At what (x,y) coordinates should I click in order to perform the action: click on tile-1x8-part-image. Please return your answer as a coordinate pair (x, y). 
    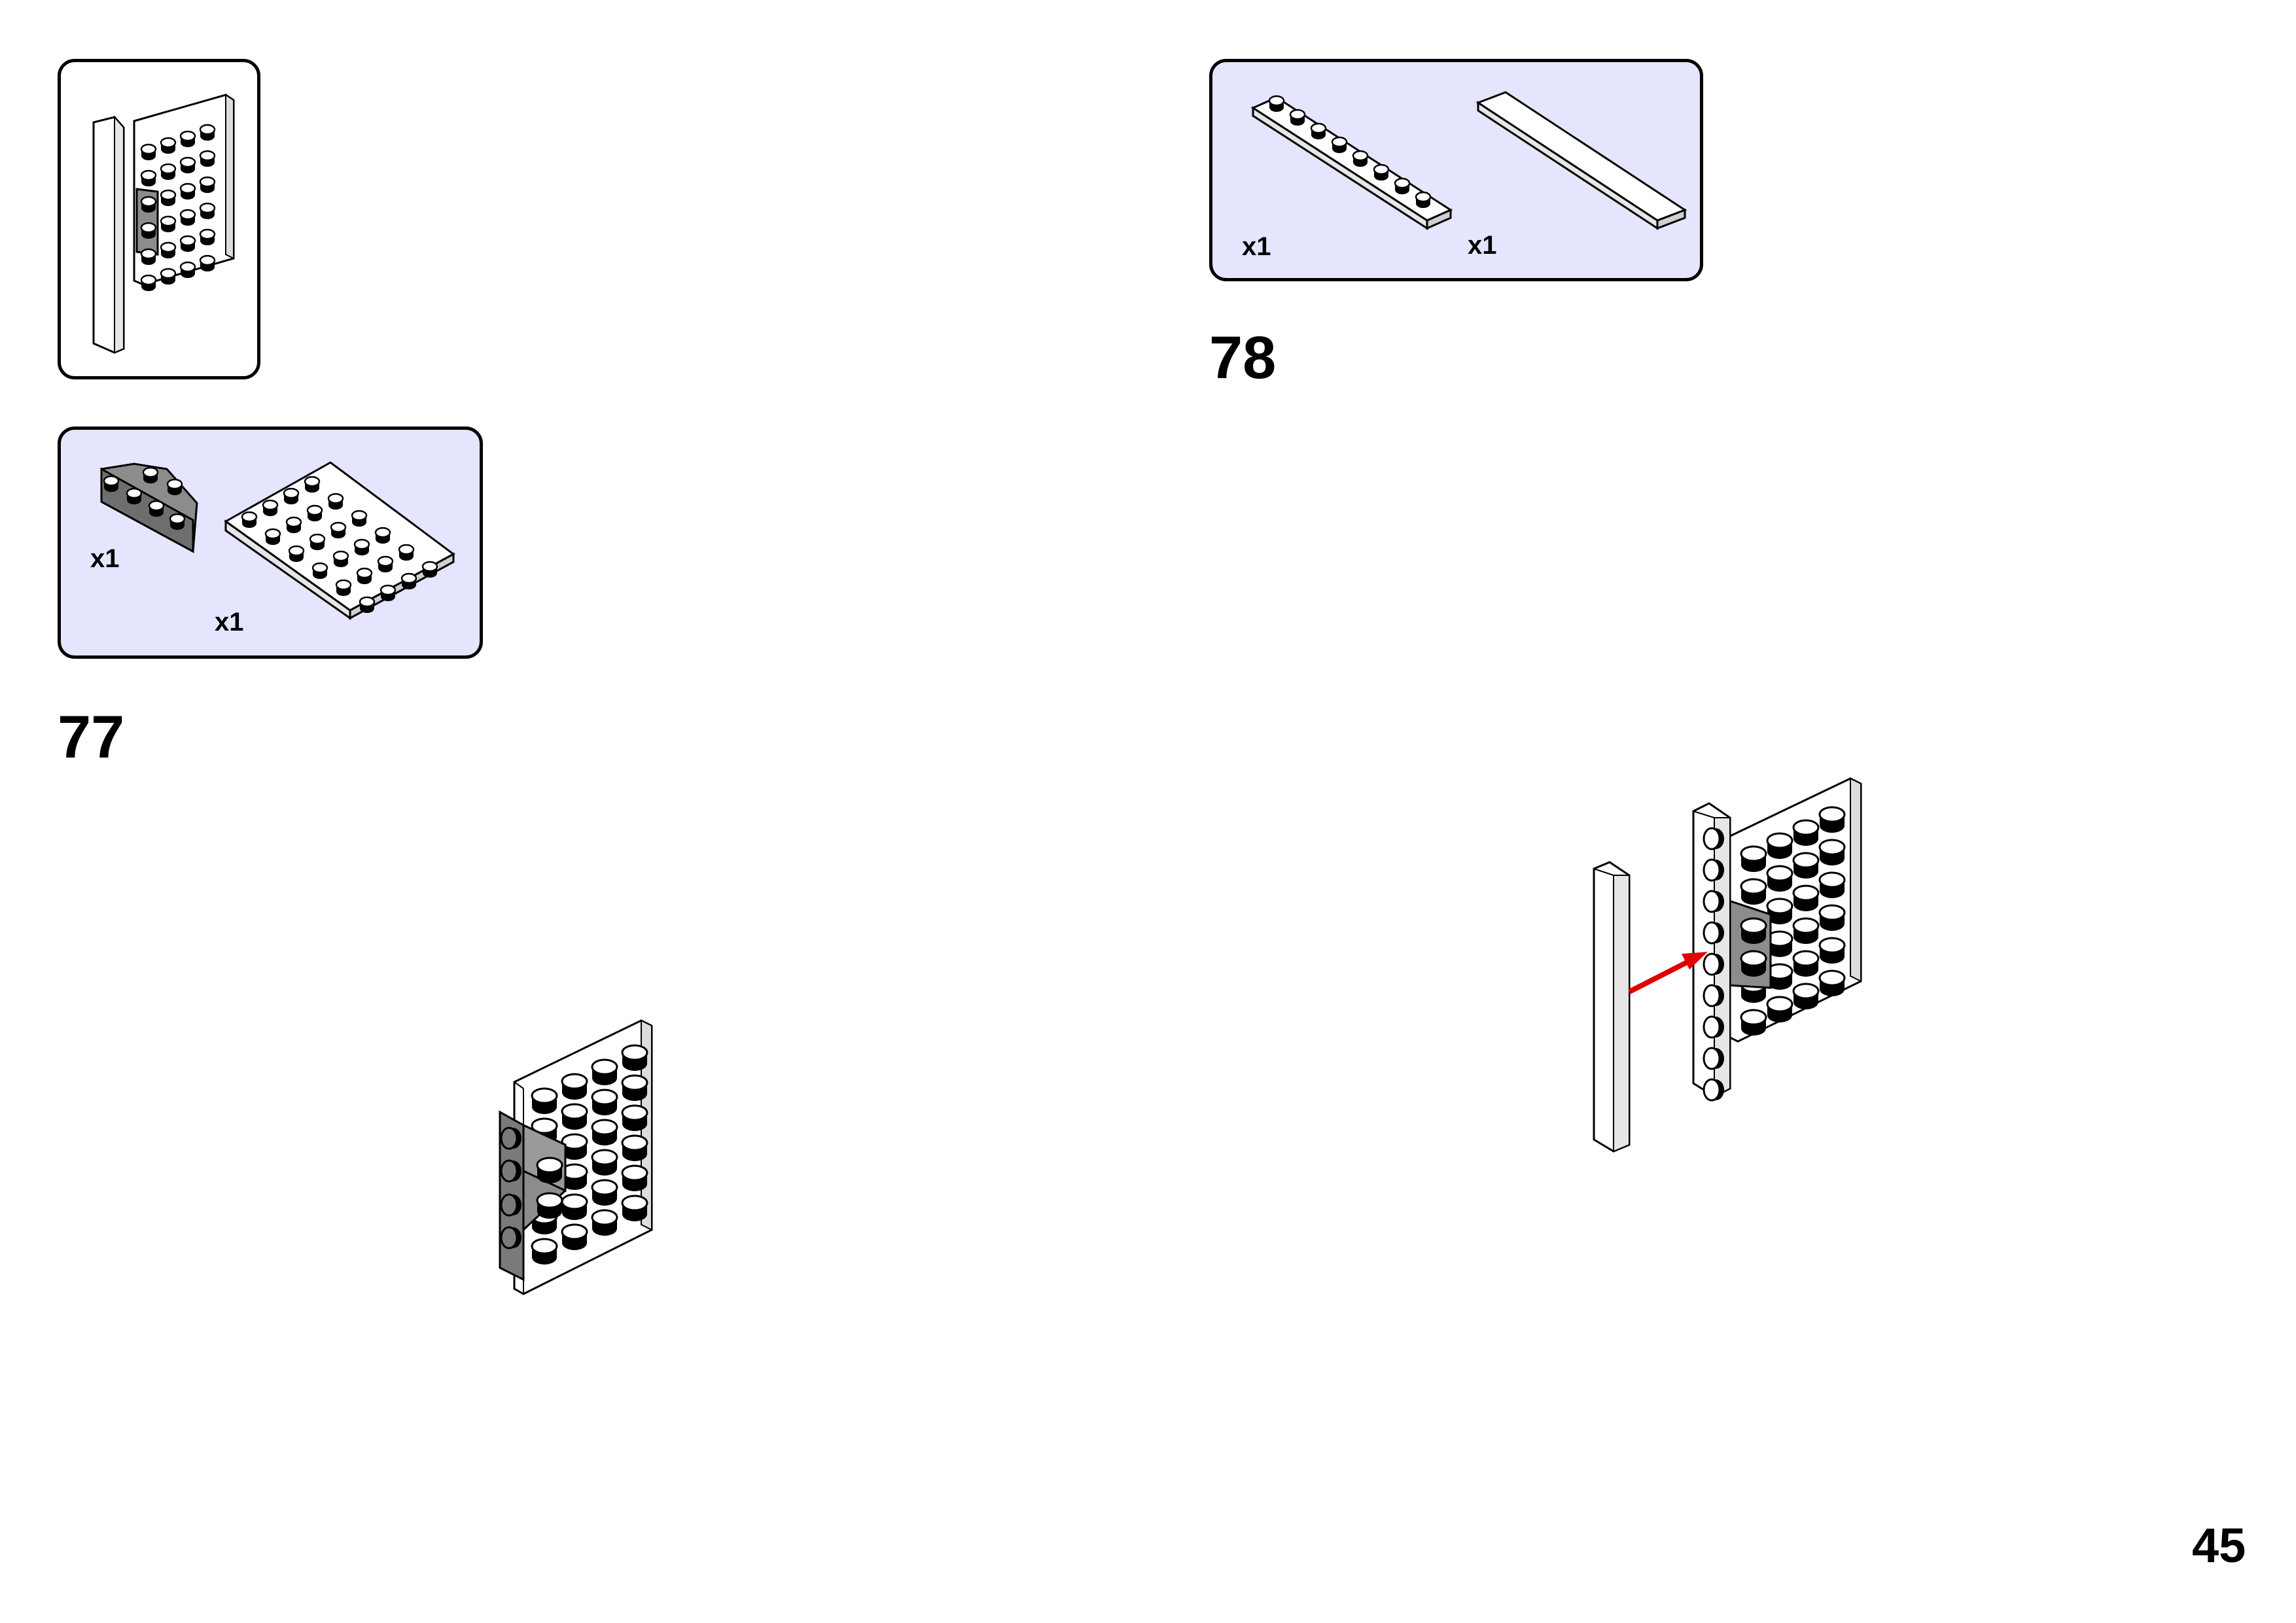
    Looking at the image, I should click on (1581, 161).